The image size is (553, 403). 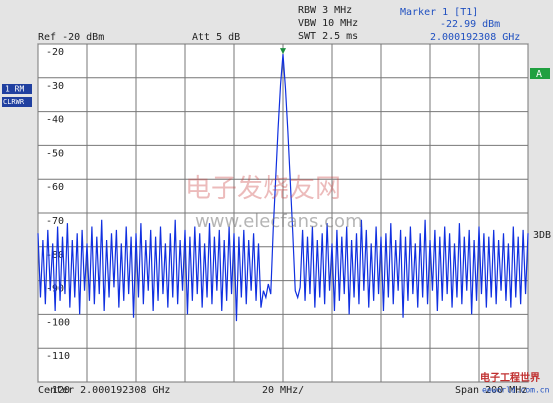 What do you see at coordinates (55, 289) in the screenshot?
I see `y-tick-label: -90` at bounding box center [55, 289].